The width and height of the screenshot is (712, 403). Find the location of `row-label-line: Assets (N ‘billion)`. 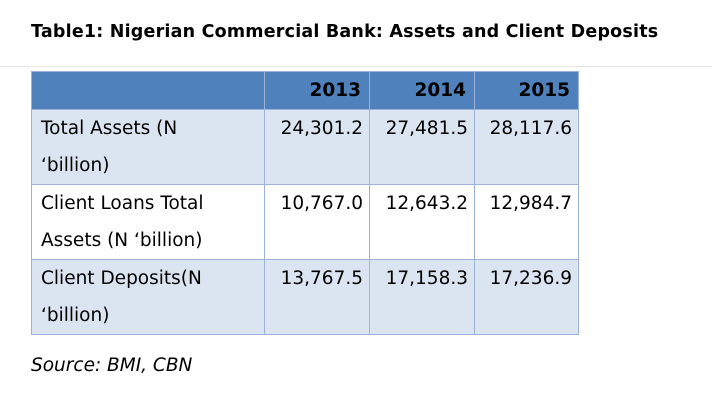

row-label-line: Assets (N ‘billion) is located at coordinates (122, 240).